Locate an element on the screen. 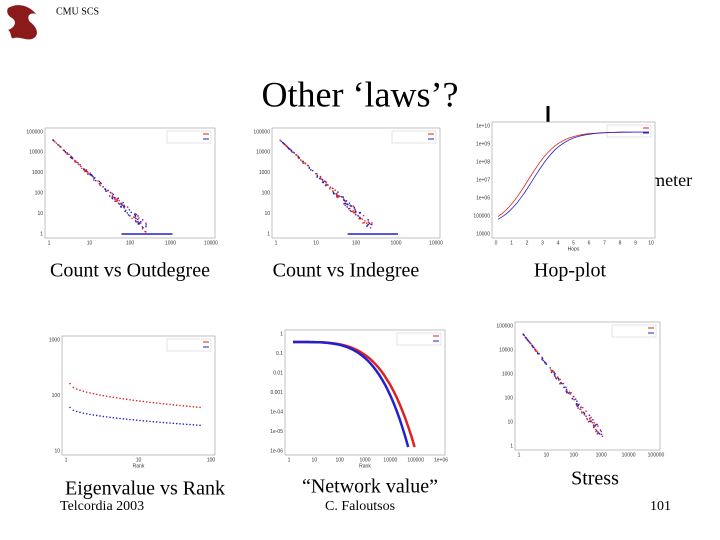 The height and width of the screenshot is (540, 720). logo-text: CMU SCS is located at coordinates (77, 11).